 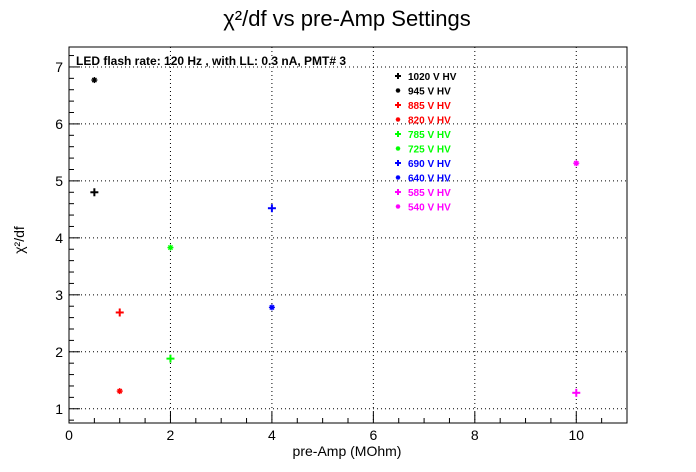 I want to click on legend-label: 690 V HV, so click(x=429, y=164).